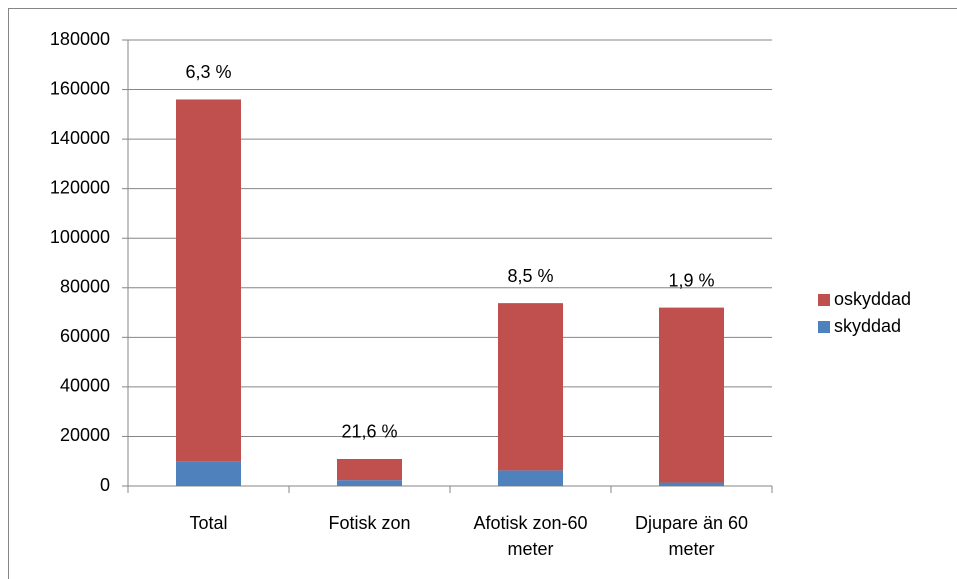 The image size is (957, 579). What do you see at coordinates (208, 72) in the screenshot?
I see `bar-annotation: 6,3 %` at bounding box center [208, 72].